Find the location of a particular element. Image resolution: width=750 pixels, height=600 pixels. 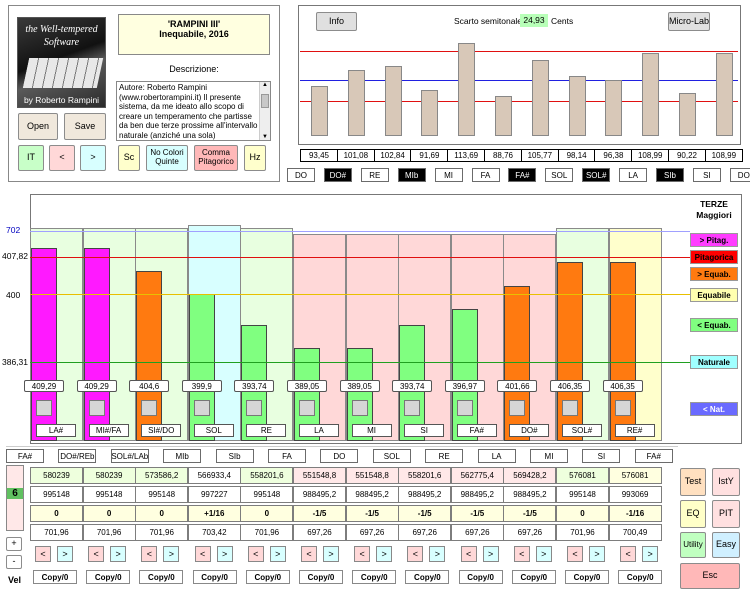

fifth-note: DO is located at coordinates (339, 456).